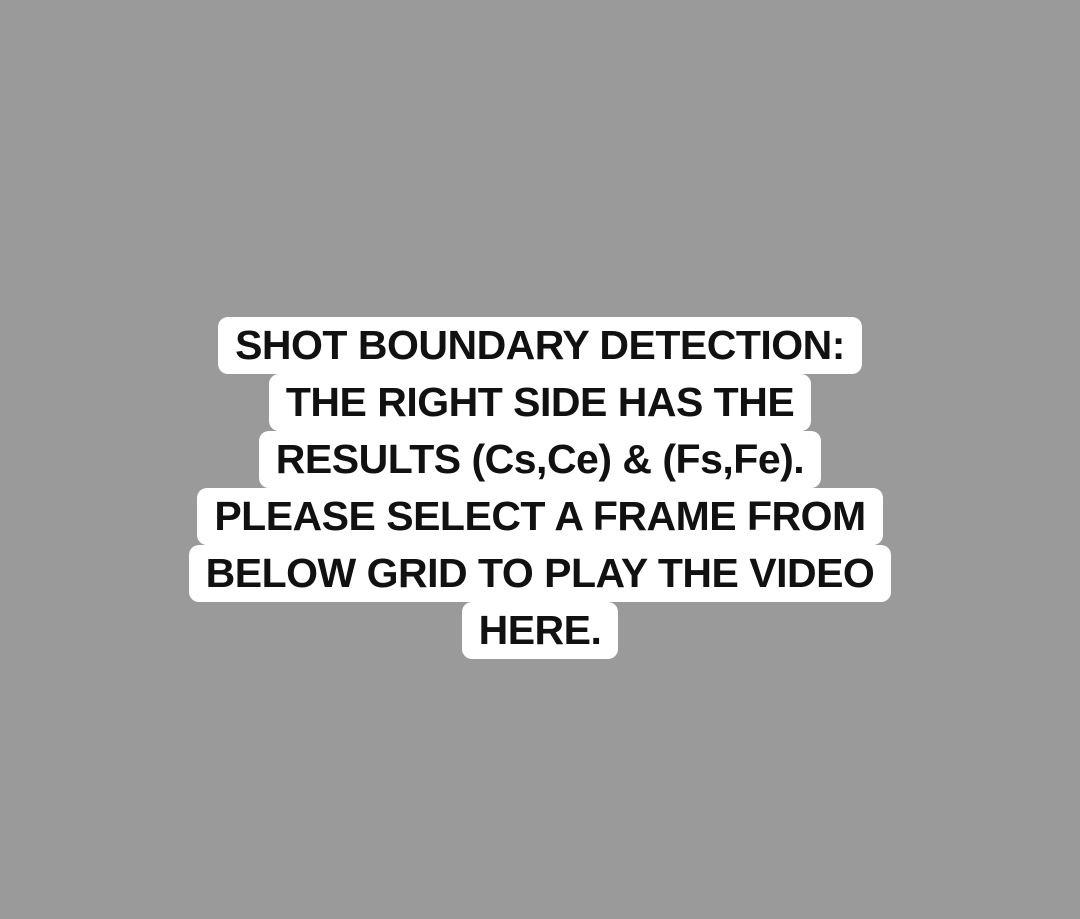 This screenshot has height=919, width=1080. I want to click on caption-line: THE RIGHT SIDE HAS THE, so click(540, 402).